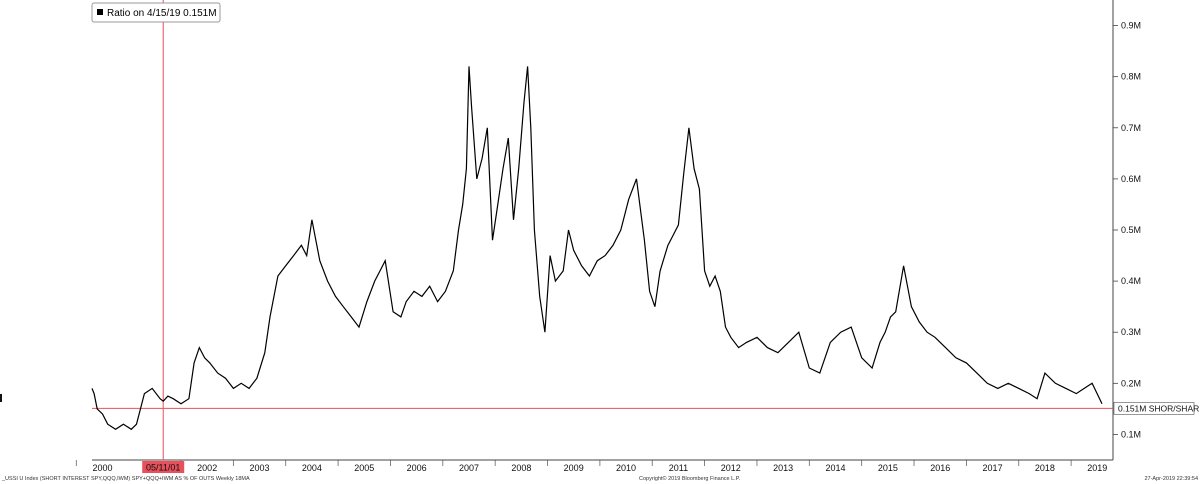  I want to click on y-tick-label-0.1M: 0.1M, so click(1131, 434).